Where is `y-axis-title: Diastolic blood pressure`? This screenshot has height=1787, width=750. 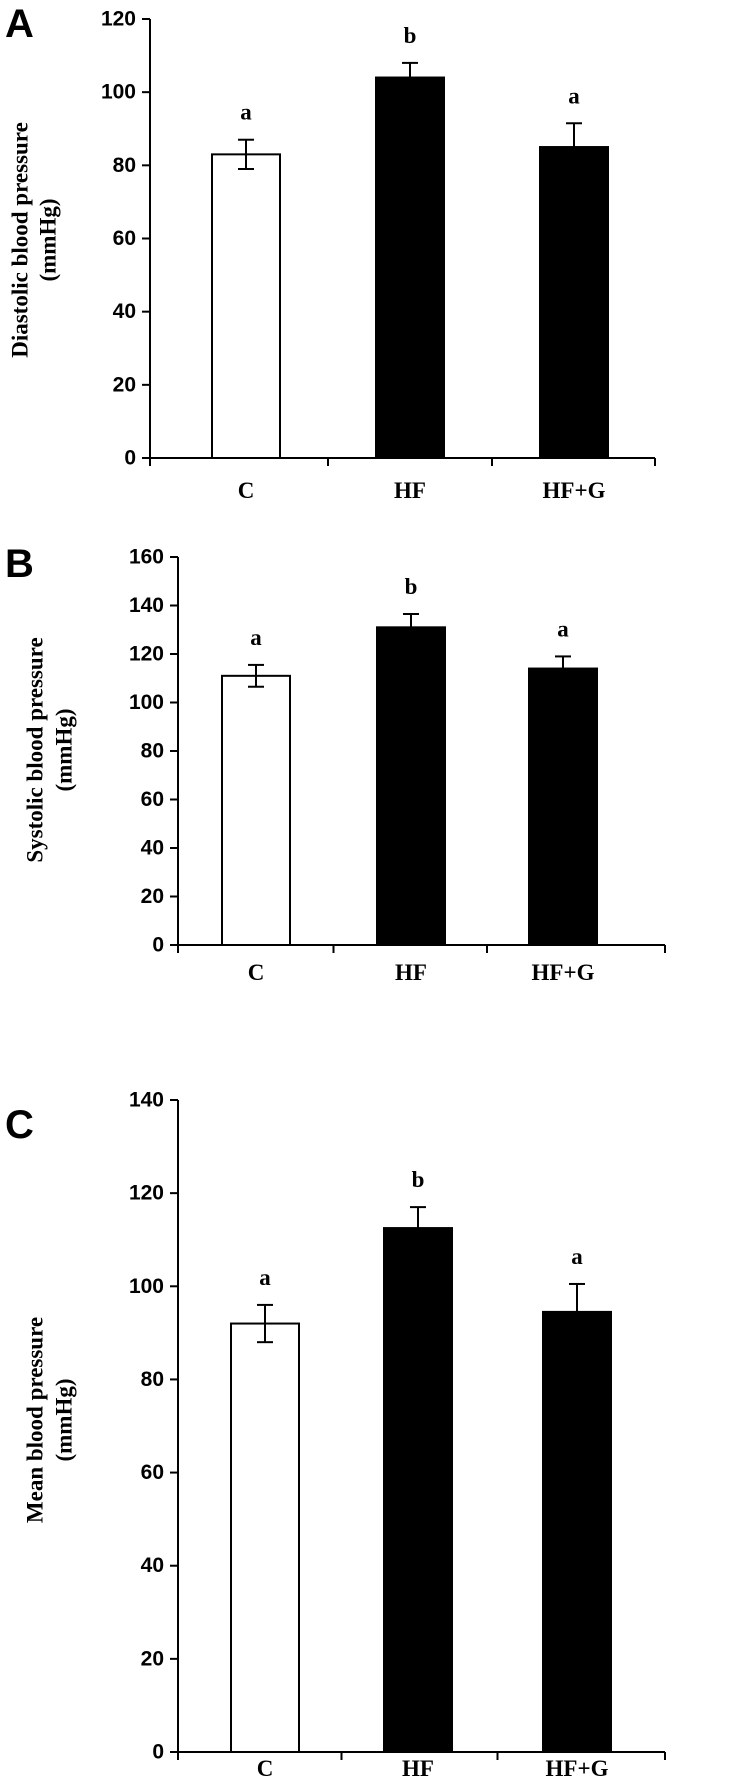
y-axis-title: Diastolic blood pressure is located at coordinates (19, 240).